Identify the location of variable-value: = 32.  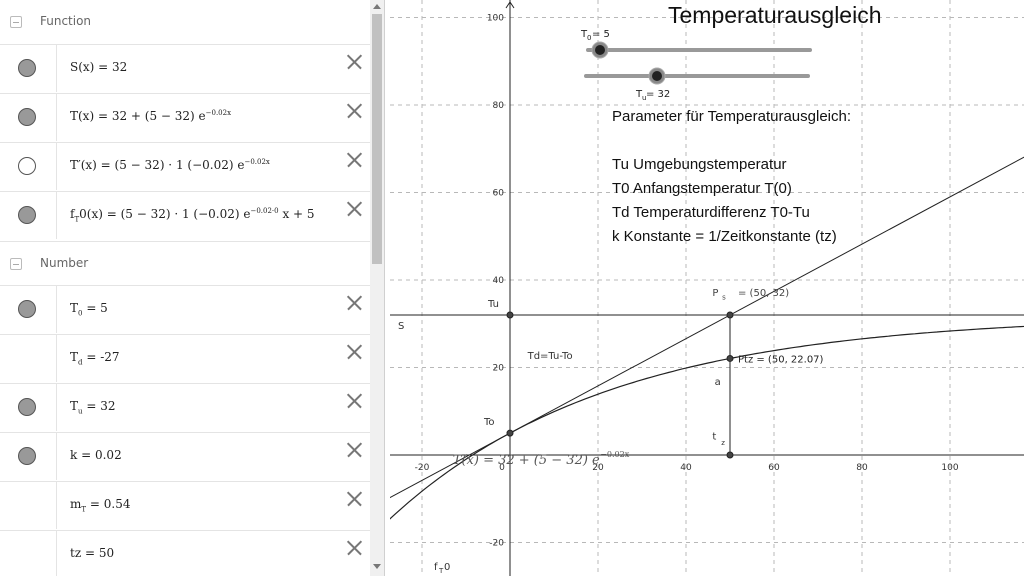
(101, 406).